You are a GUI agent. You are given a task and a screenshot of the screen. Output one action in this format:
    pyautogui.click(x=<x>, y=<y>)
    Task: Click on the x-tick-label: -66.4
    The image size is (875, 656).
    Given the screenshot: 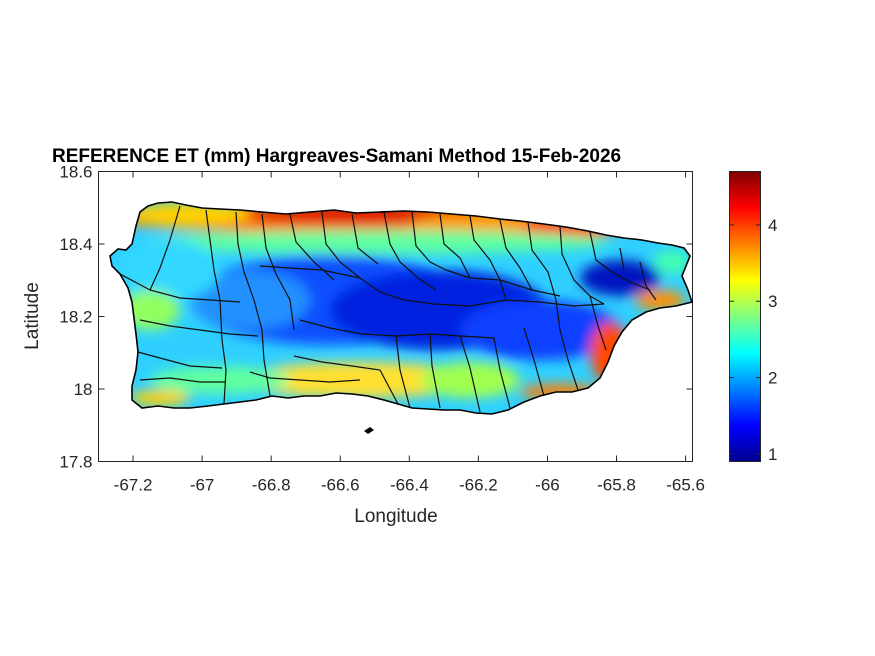 What is the action you would take?
    pyautogui.click(x=409, y=485)
    